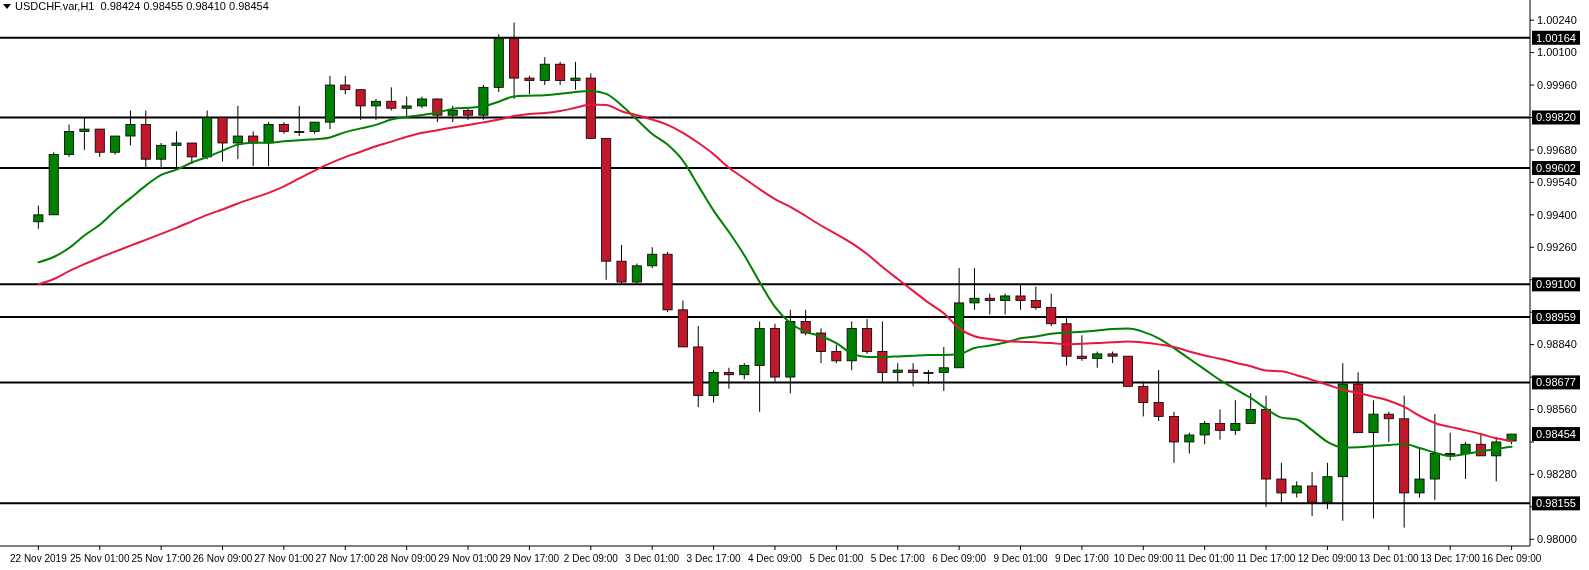 The image size is (1589, 570). What do you see at coordinates (1557, 149) in the screenshot?
I see `y-tick-label: 0.99680` at bounding box center [1557, 149].